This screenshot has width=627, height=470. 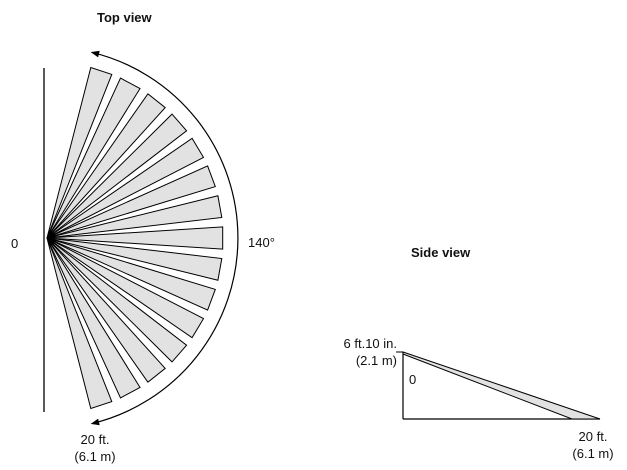 I want to click on side-view-height-label-ft: 6 ft.10 in., so click(x=370, y=343).